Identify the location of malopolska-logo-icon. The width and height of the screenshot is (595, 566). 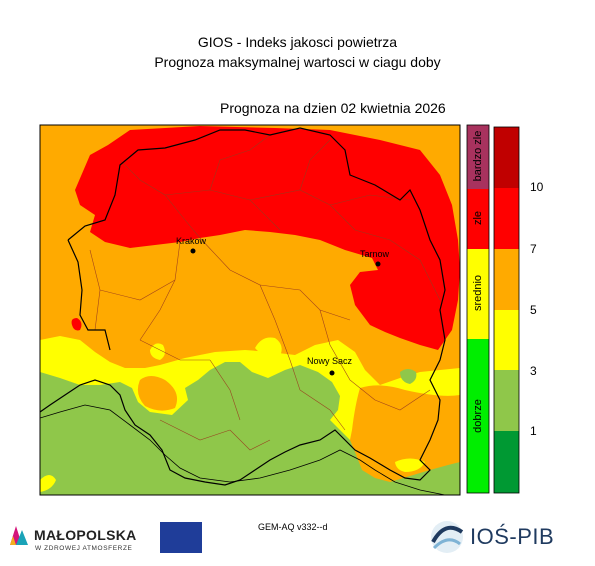
(19, 535).